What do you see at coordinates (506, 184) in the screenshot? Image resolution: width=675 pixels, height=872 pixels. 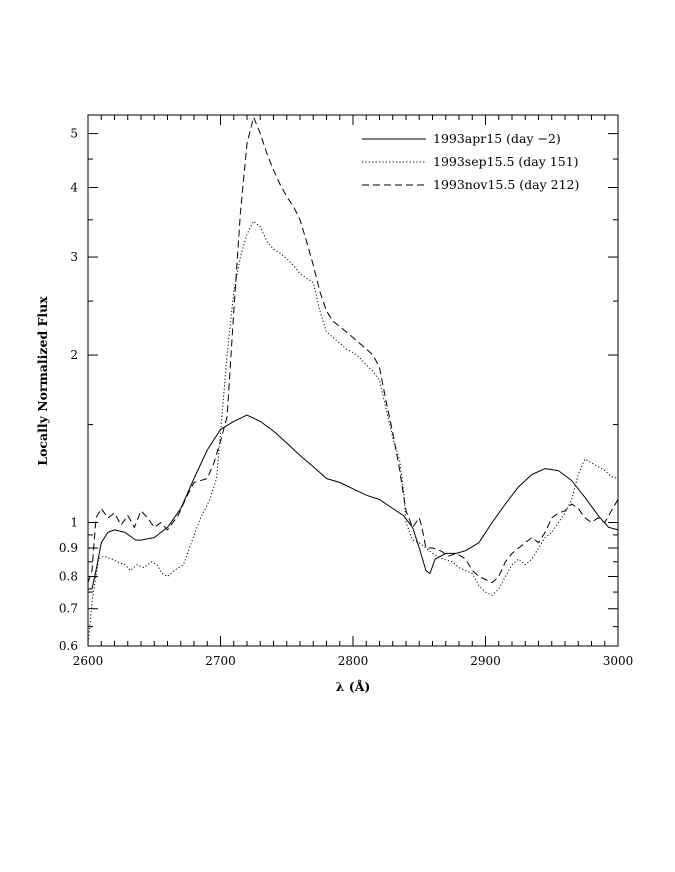 I see `legend-label-3: 1993nov15.5 (day 212)` at bounding box center [506, 184].